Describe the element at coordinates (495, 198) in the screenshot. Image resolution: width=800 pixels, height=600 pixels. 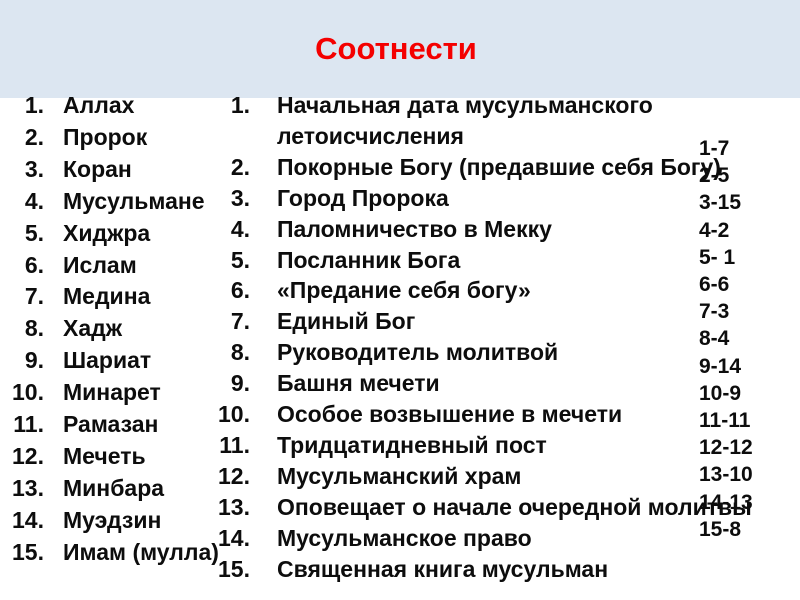
I see `definition-item: 3. Город Пророка` at that location.